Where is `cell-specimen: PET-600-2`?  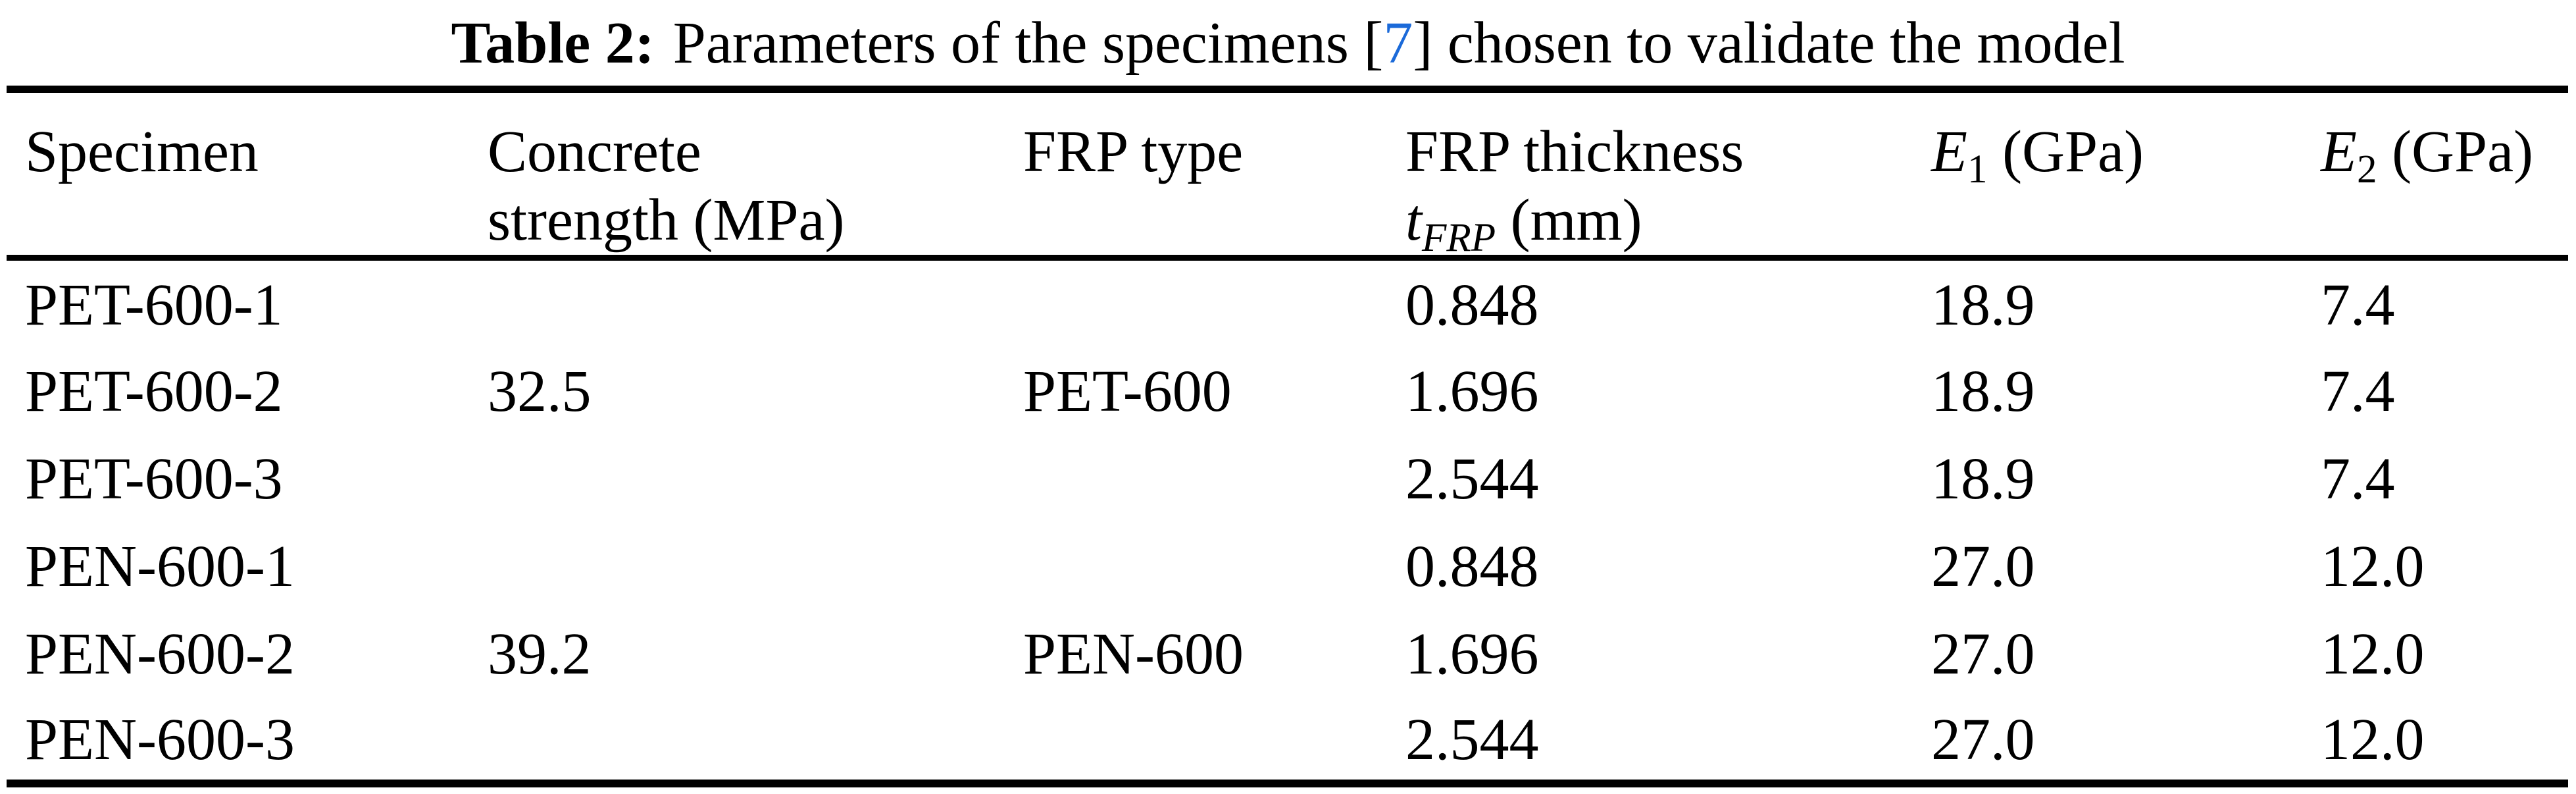
cell-specimen: PET-600-2 is located at coordinates (154, 391).